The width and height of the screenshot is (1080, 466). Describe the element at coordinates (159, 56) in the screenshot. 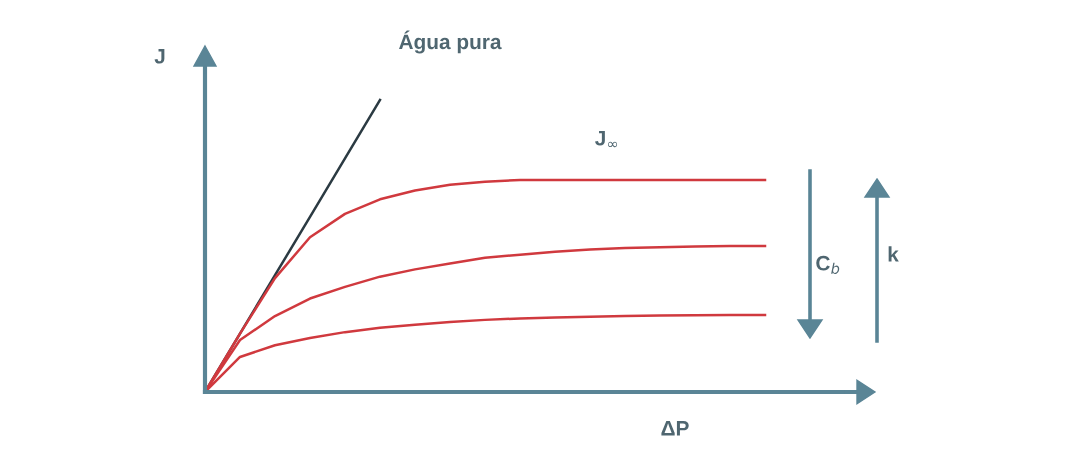

I see `y-axis-title: J` at that location.